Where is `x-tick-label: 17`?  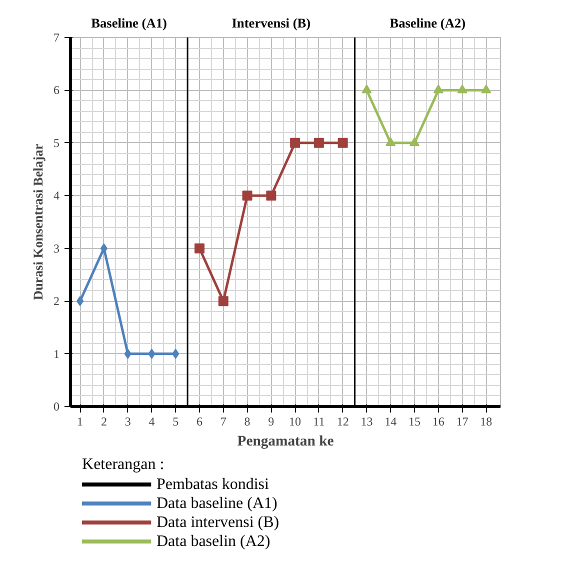 x-tick-label: 17 is located at coordinates (462, 421).